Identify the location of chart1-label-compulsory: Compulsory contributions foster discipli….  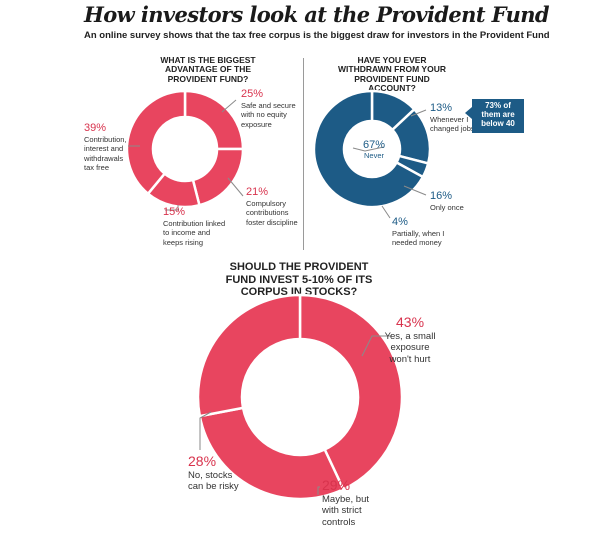
(272, 213).